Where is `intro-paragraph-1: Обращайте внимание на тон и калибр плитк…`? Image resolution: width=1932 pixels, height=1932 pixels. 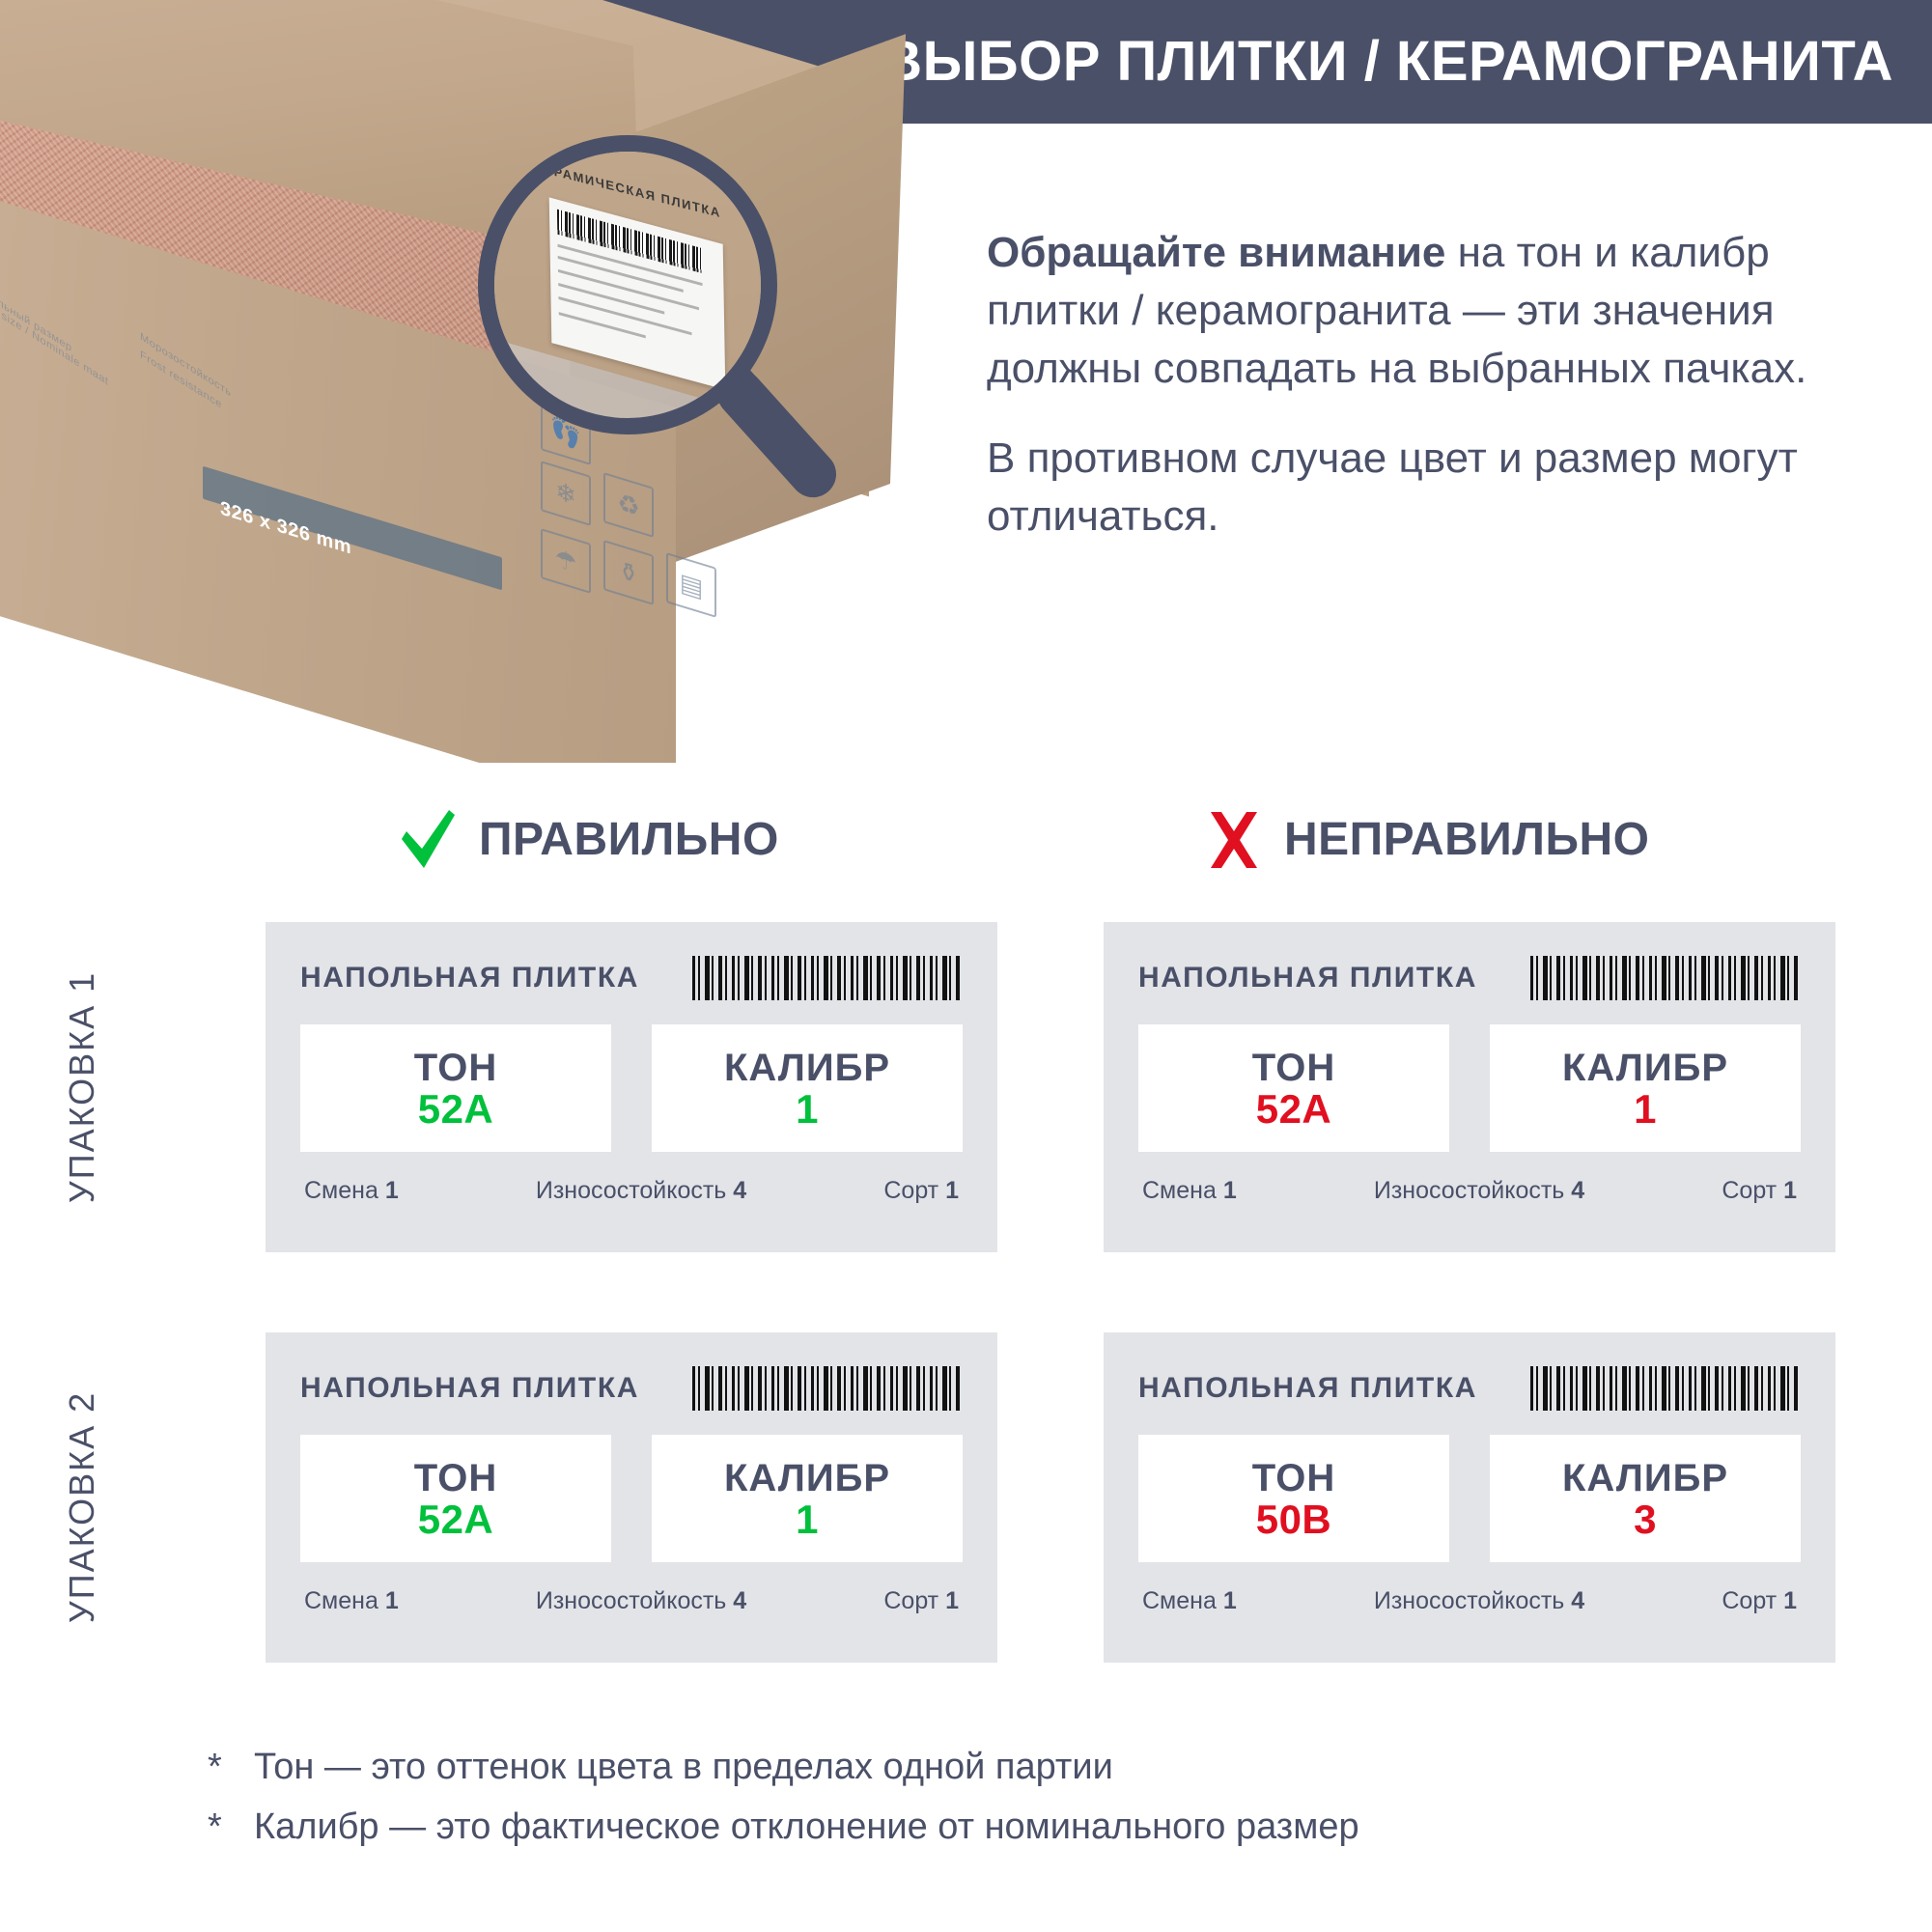
intro-paragraph-1: Обращайте внимание на тон и калибр плитк… is located at coordinates (1441, 310).